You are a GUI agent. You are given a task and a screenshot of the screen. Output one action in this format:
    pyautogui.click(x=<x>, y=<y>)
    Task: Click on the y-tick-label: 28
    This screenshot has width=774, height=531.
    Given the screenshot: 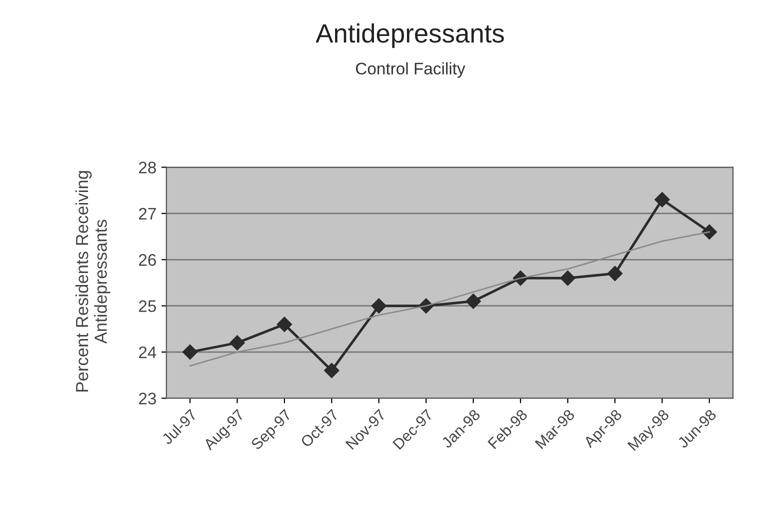 What is the action you would take?
    pyautogui.click(x=147, y=168)
    